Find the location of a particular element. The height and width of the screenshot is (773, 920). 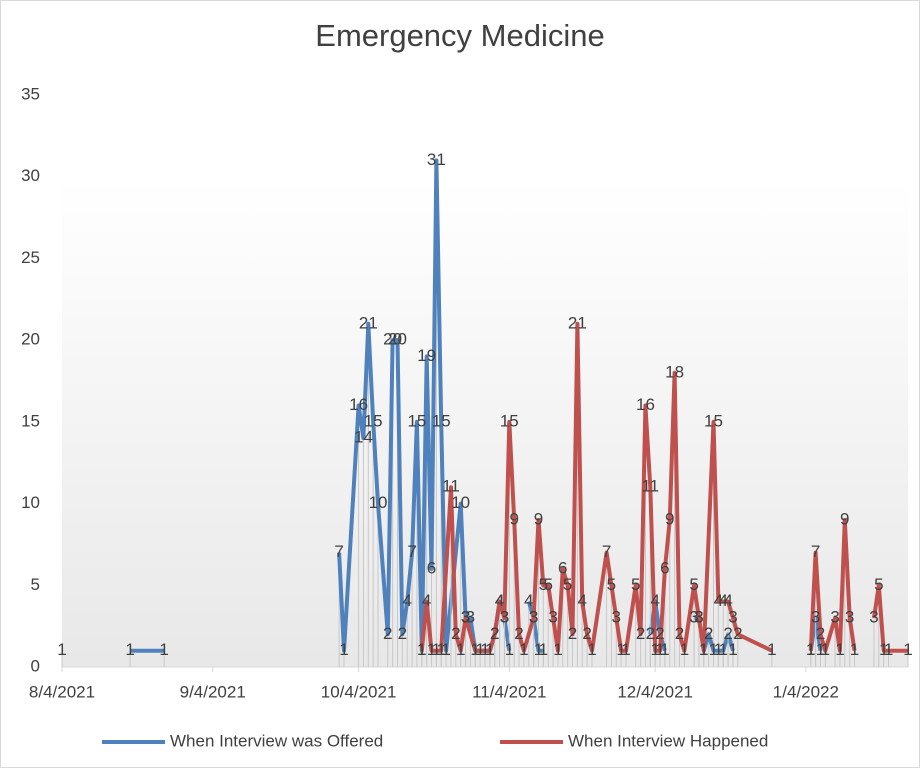

x-tick-label: 8/4/2021 is located at coordinates (62, 691).